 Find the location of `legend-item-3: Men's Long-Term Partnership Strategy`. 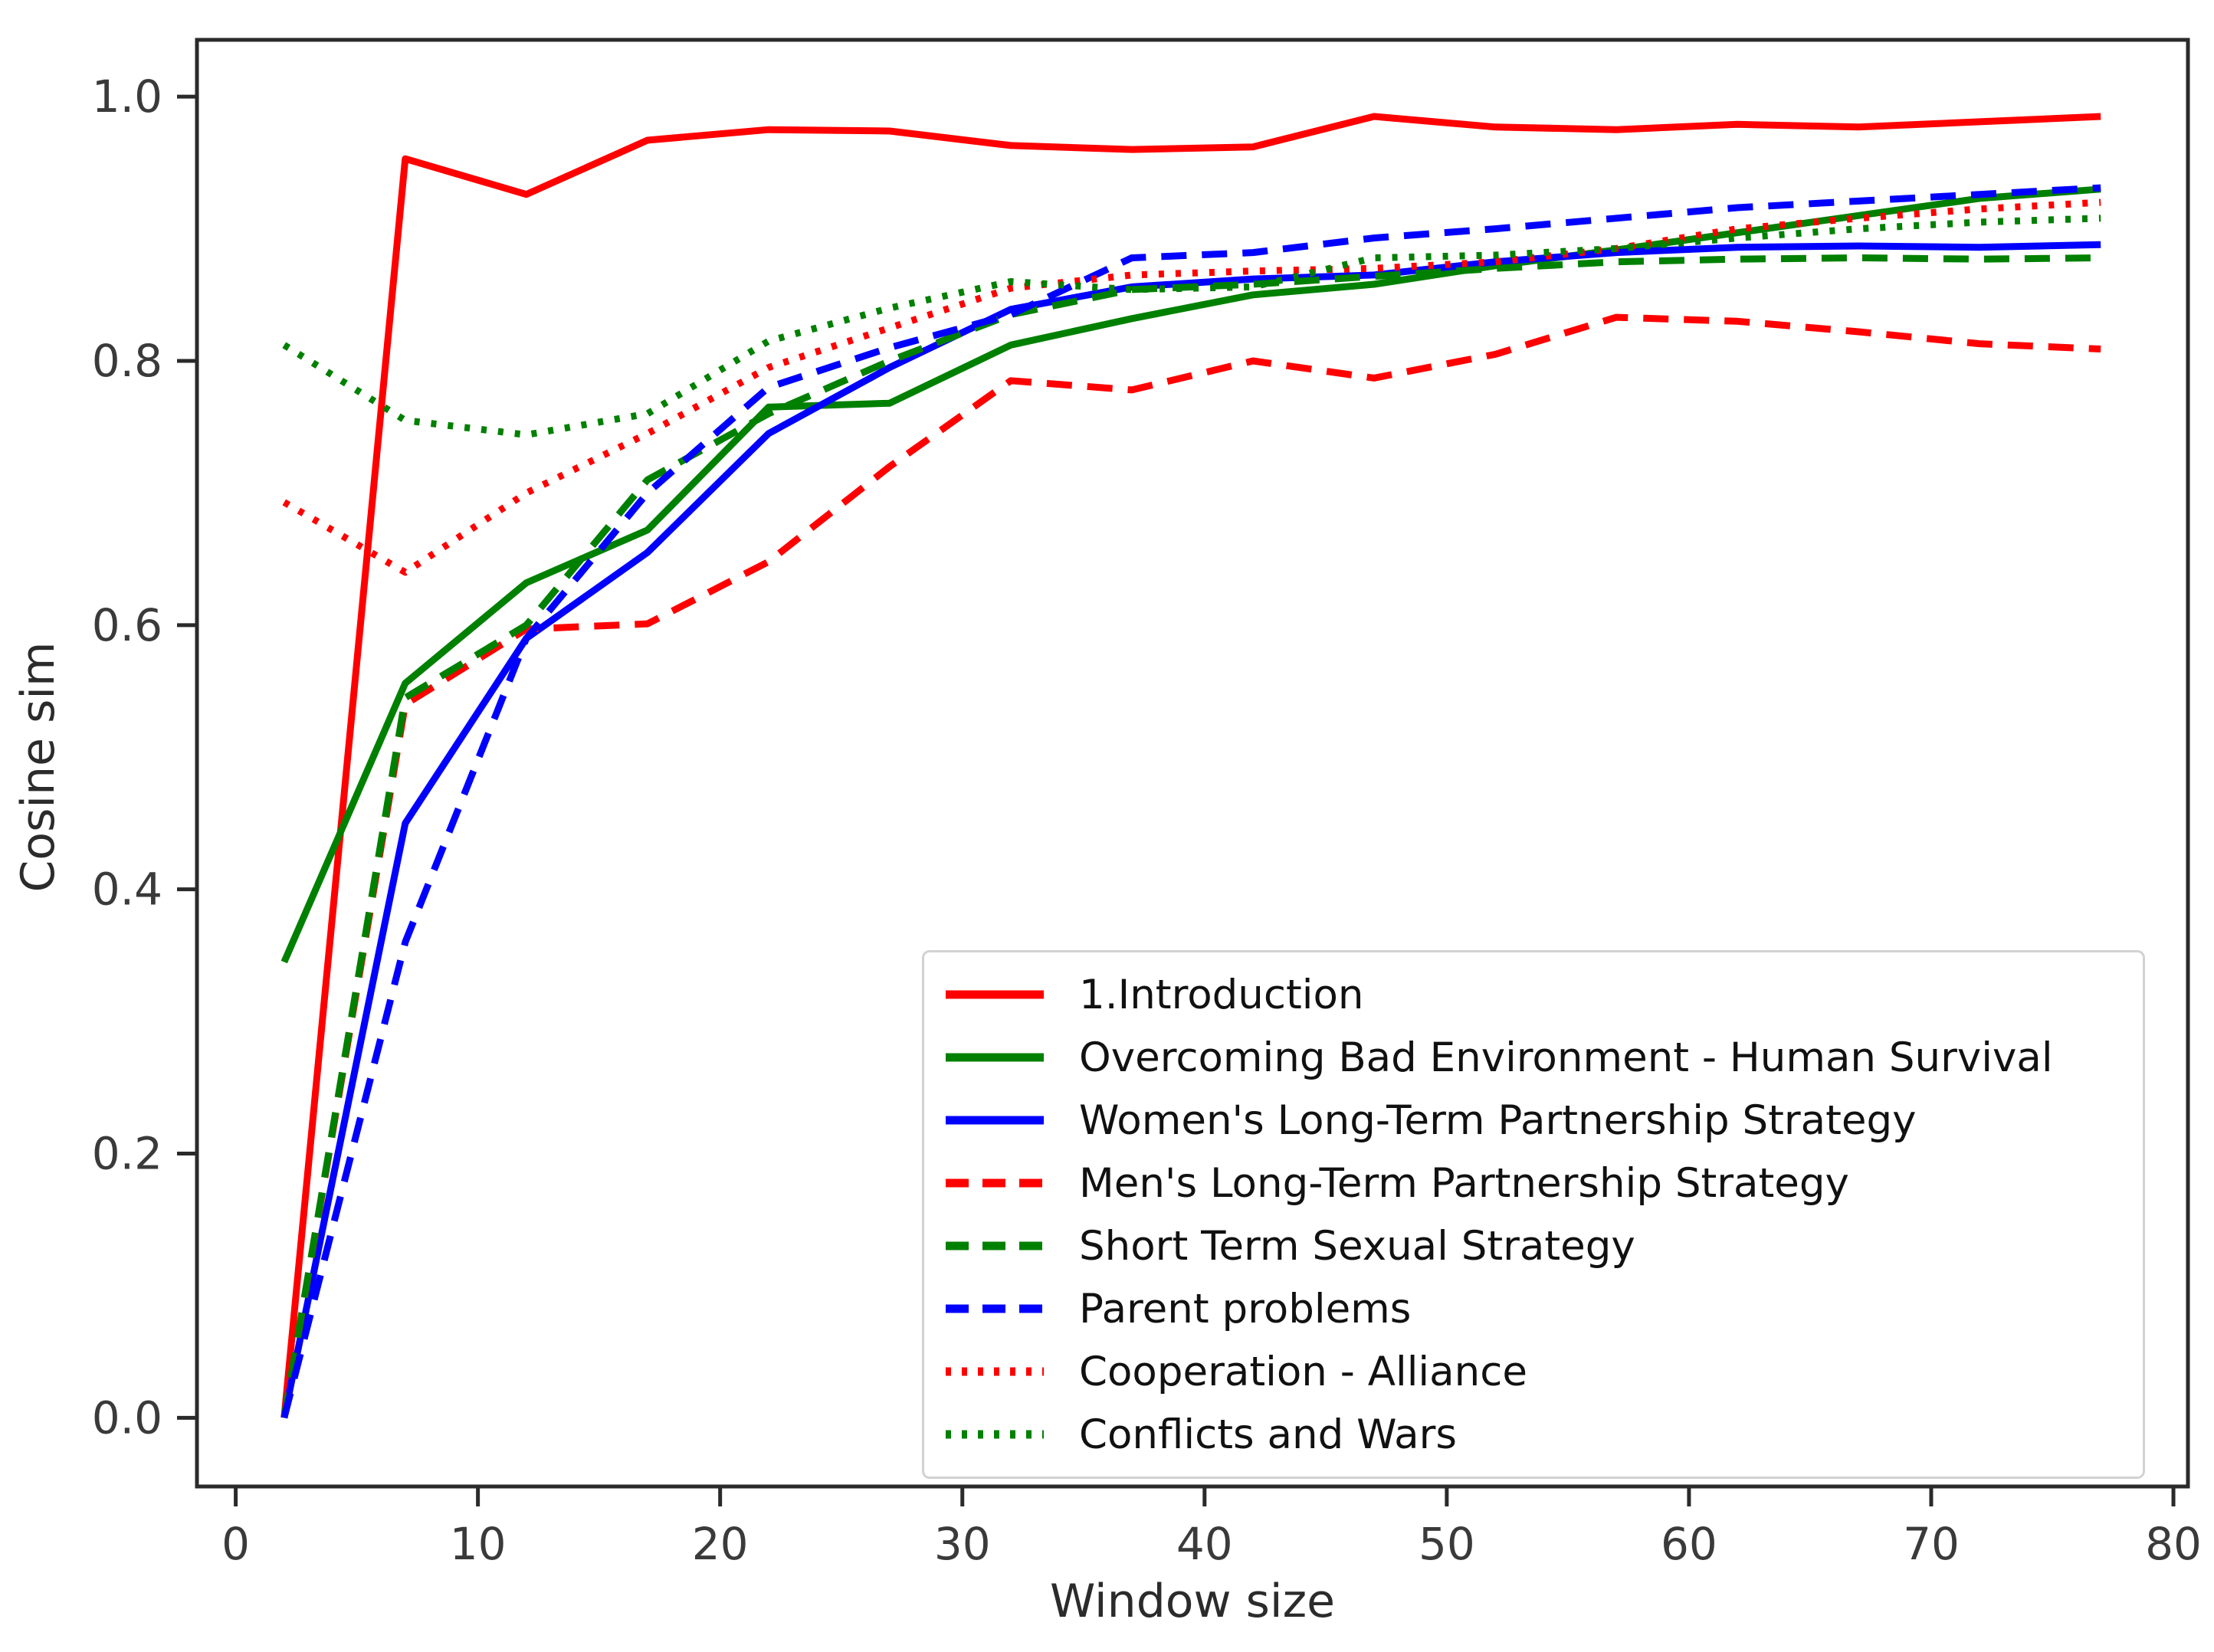

legend-item-3: Men's Long-Term Partnership Strategy is located at coordinates (1531, 1183).